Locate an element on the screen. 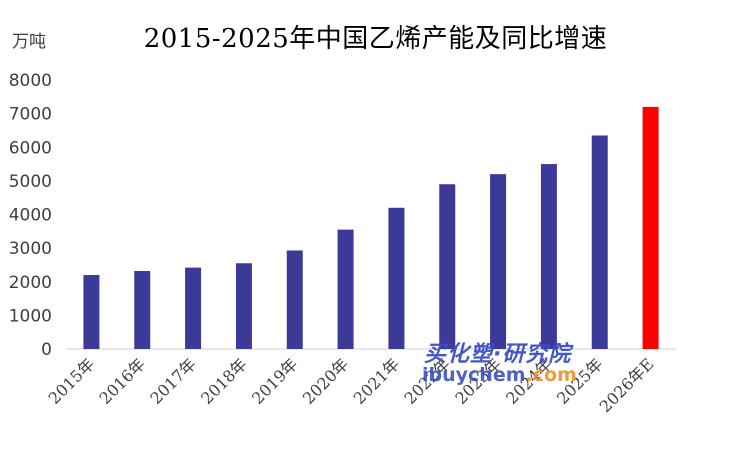  y-tick-label: 6000 is located at coordinates (30, 148).